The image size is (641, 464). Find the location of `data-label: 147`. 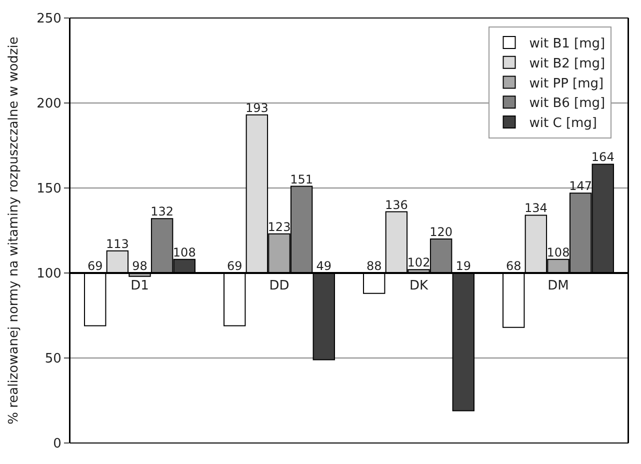

data-label: 147 is located at coordinates (580, 186).